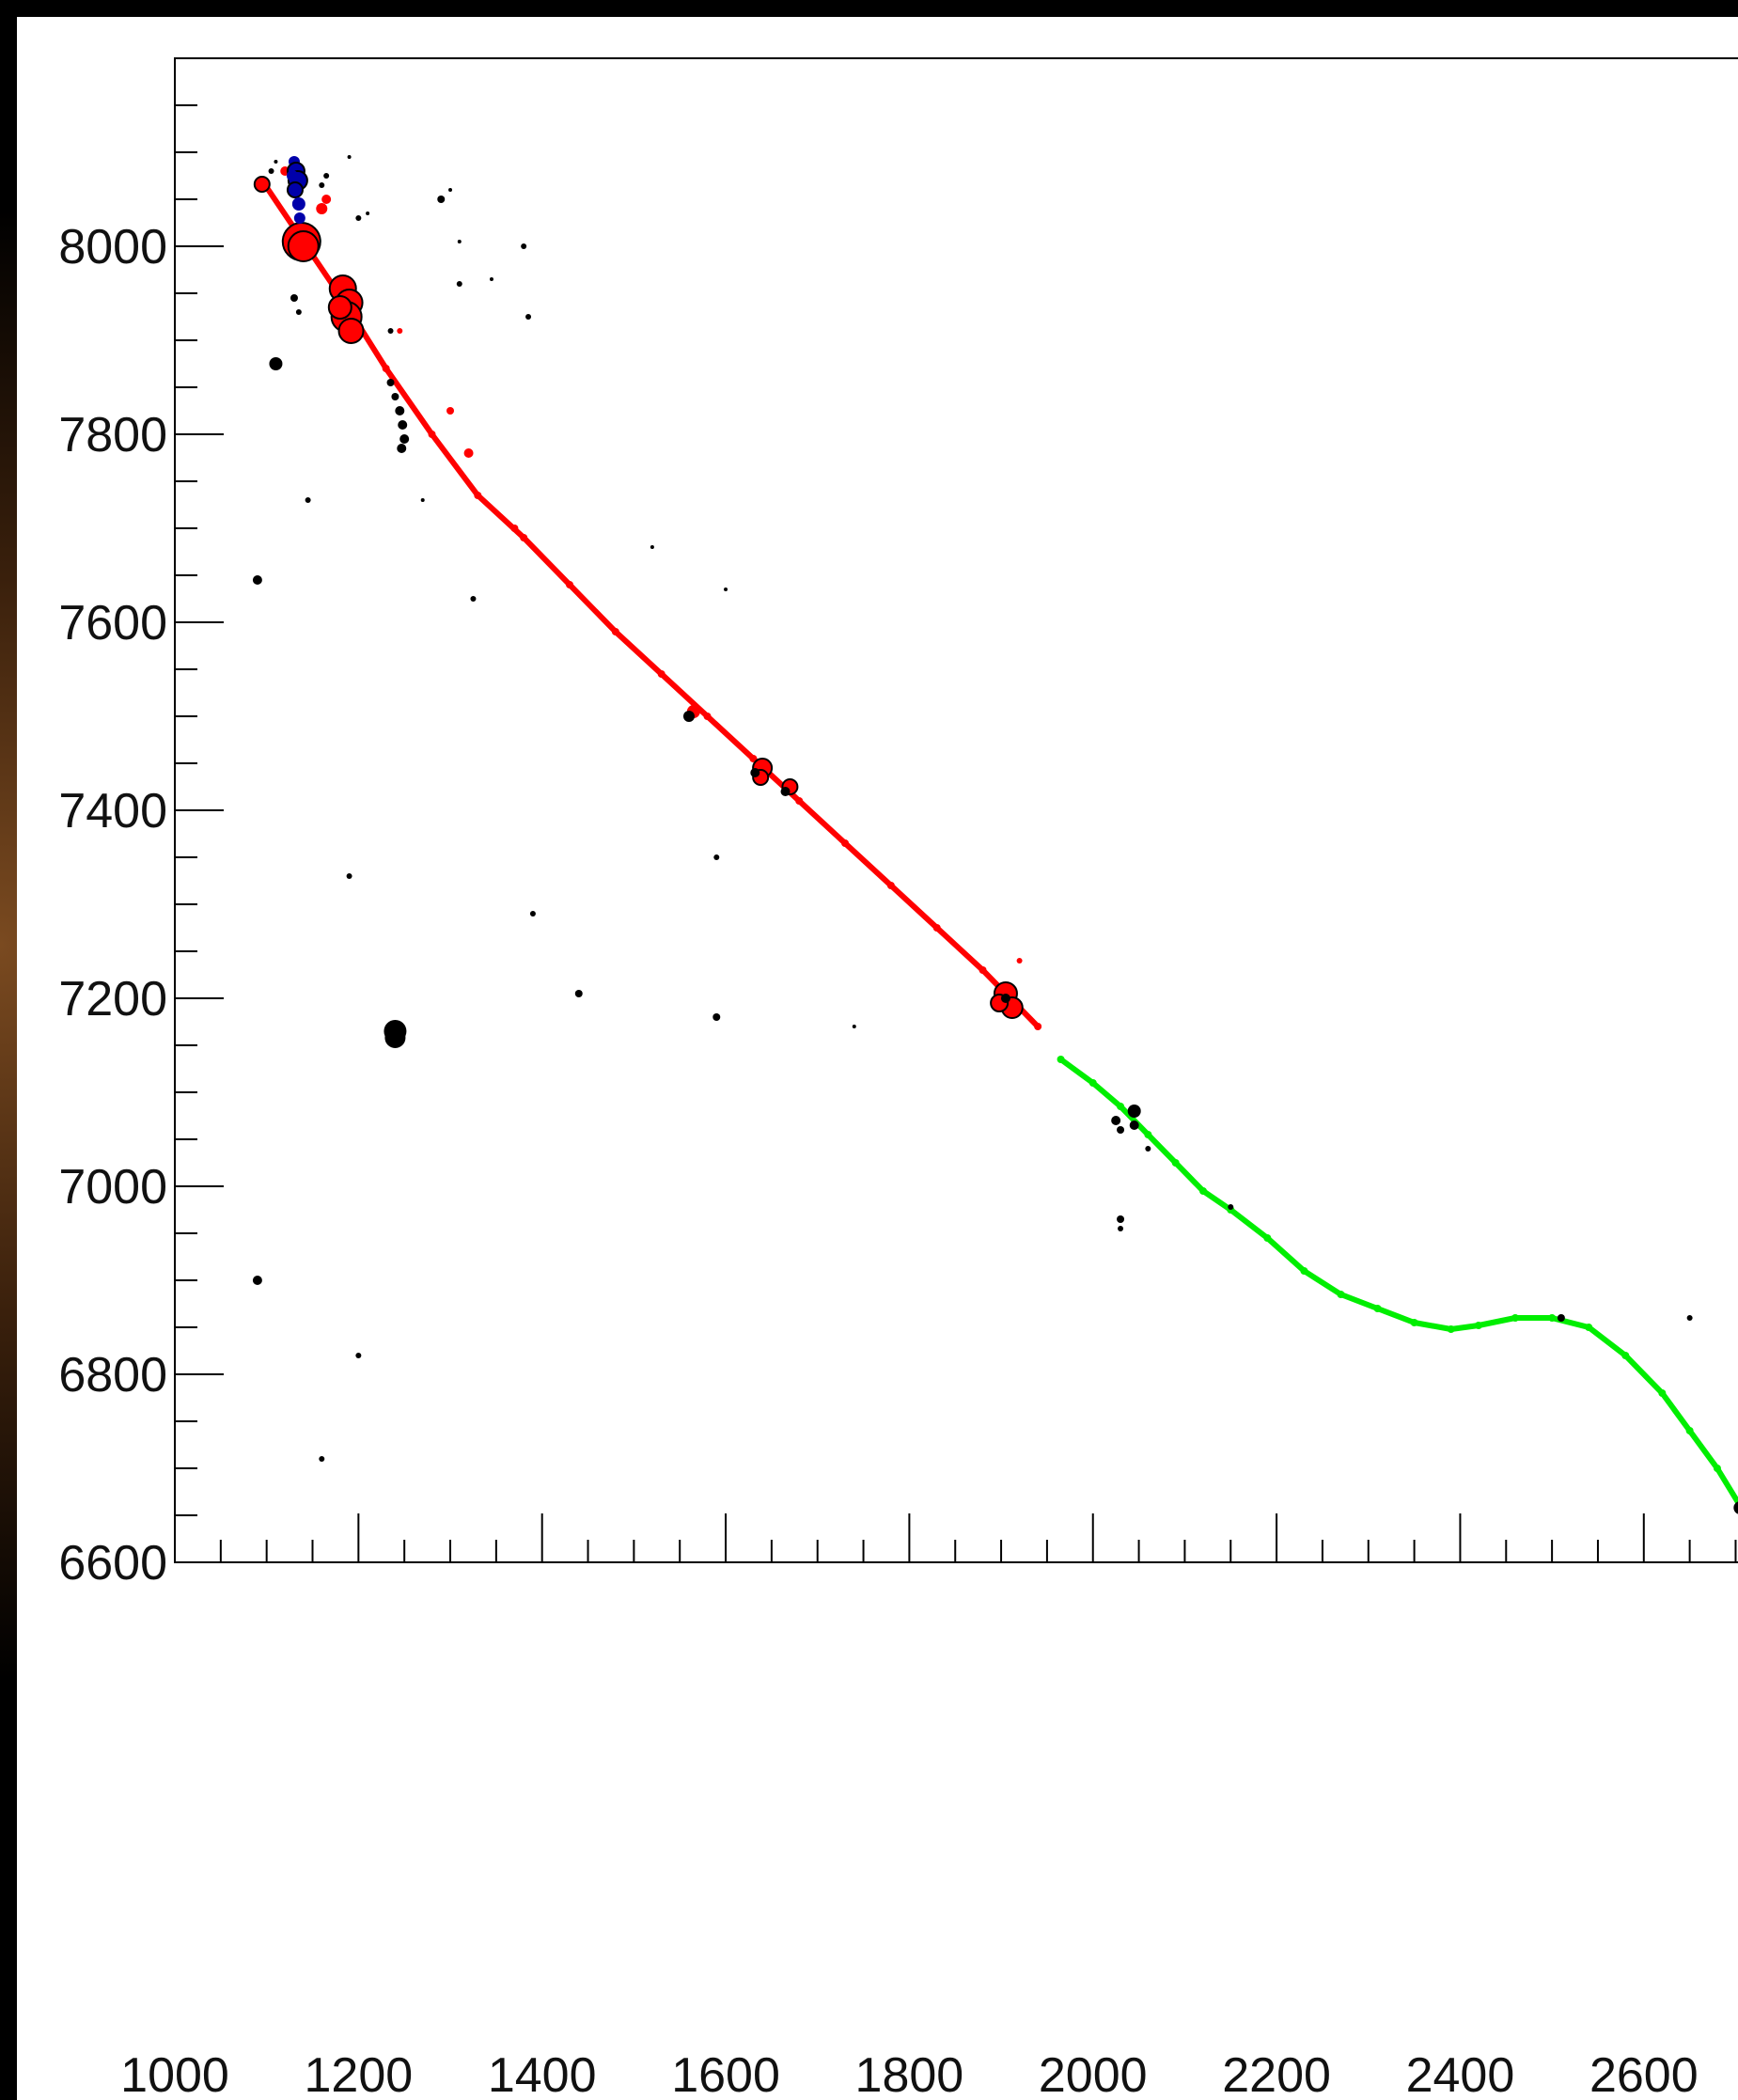 This screenshot has width=1738, height=2100. Describe the element at coordinates (1644, 2074) in the screenshot. I see `x-tick-label: 2600` at that location.